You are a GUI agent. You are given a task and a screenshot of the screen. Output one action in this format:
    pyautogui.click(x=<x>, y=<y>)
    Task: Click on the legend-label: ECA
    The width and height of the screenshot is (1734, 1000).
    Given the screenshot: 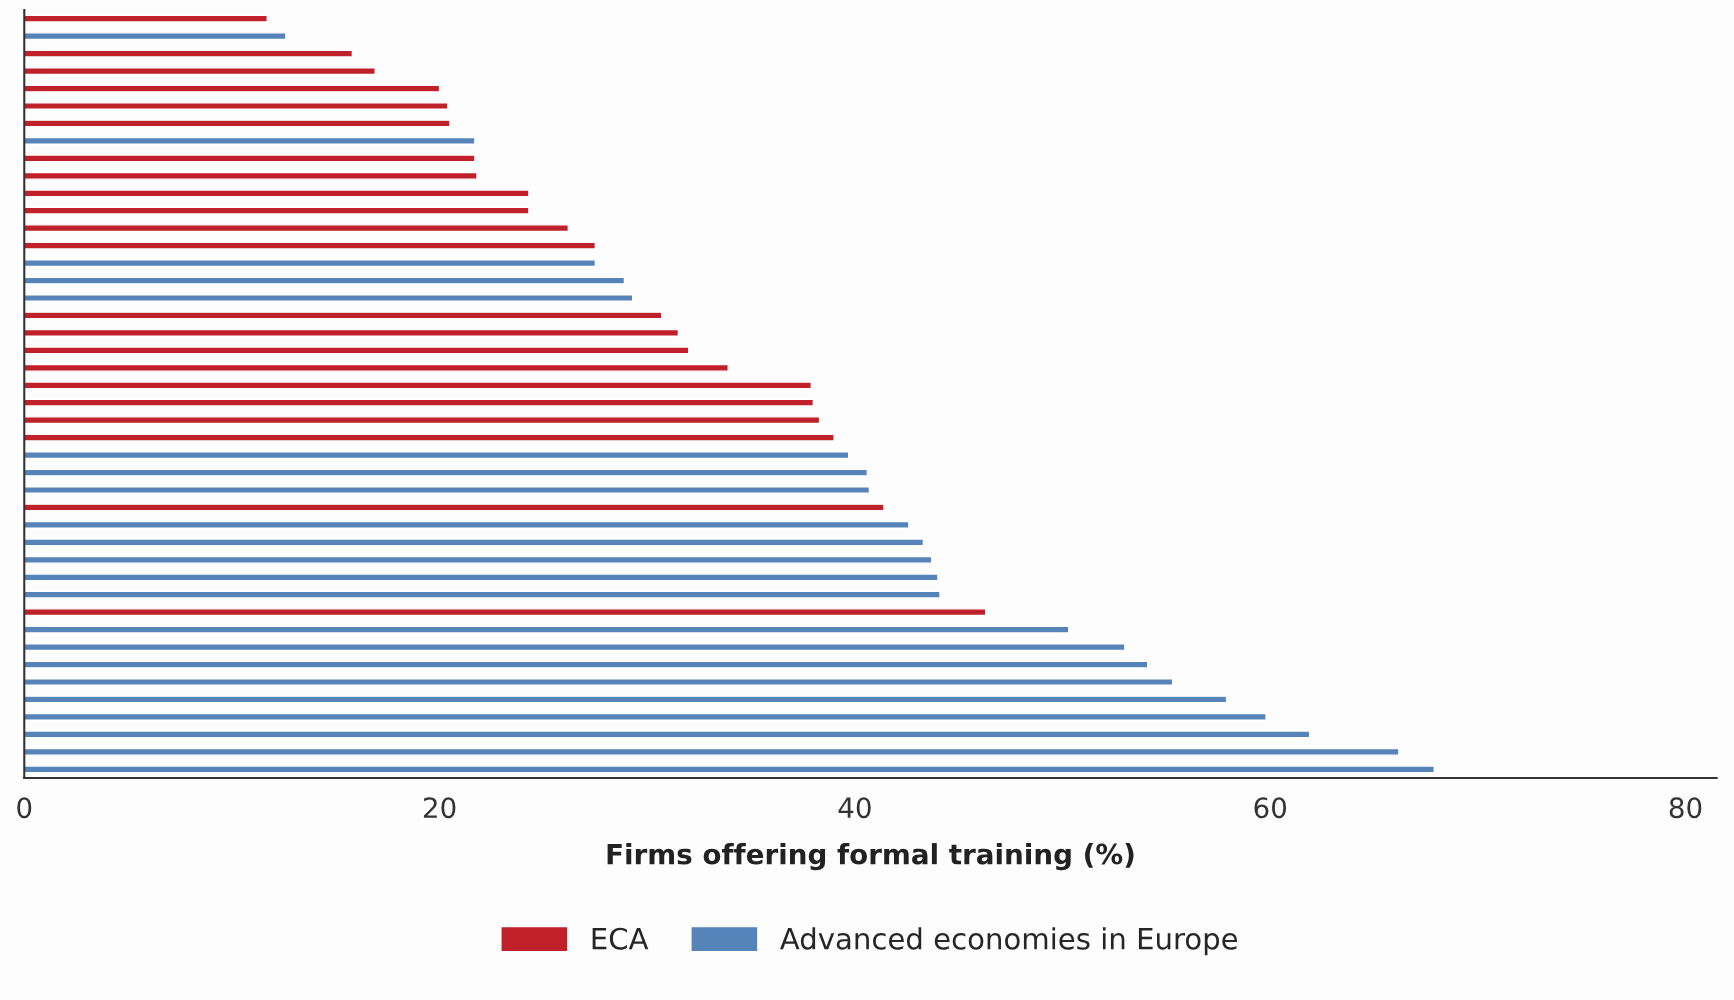 What is the action you would take?
    pyautogui.click(x=620, y=938)
    